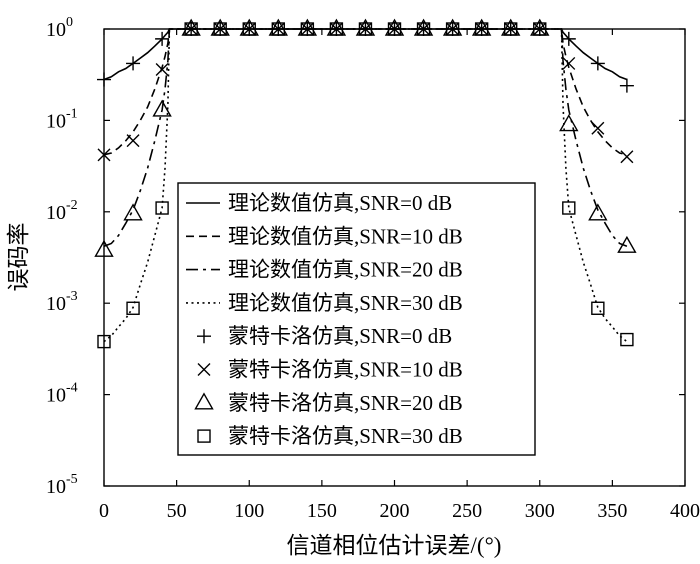 The width and height of the screenshot is (700, 564). What do you see at coordinates (249, 511) in the screenshot?
I see `x-tick-label: 100` at bounding box center [249, 511].